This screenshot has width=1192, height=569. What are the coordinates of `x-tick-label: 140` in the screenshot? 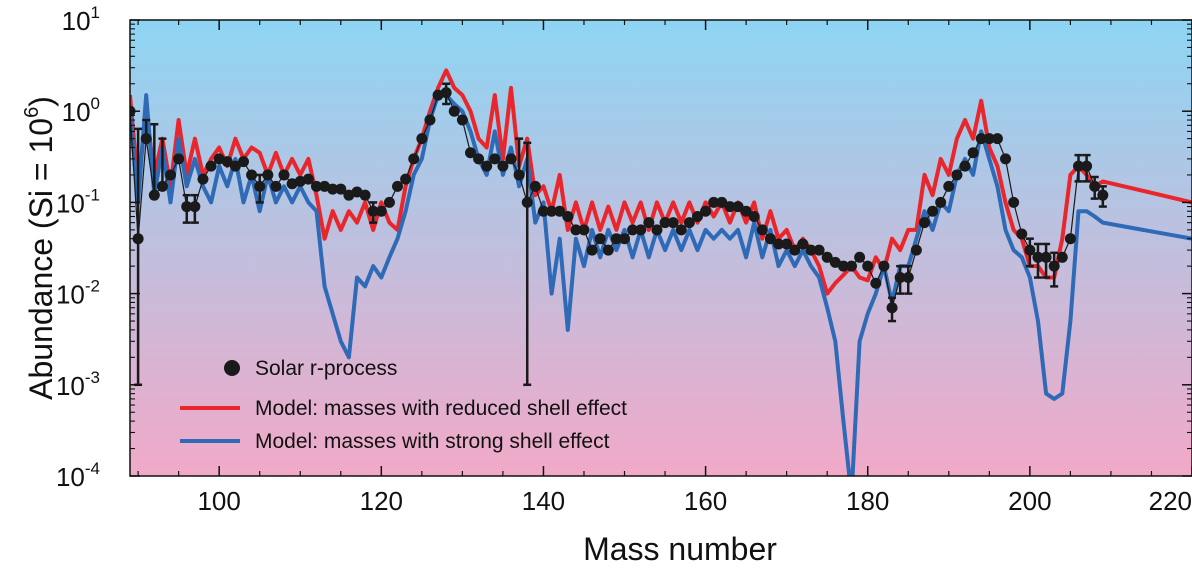 It's located at (543, 501).